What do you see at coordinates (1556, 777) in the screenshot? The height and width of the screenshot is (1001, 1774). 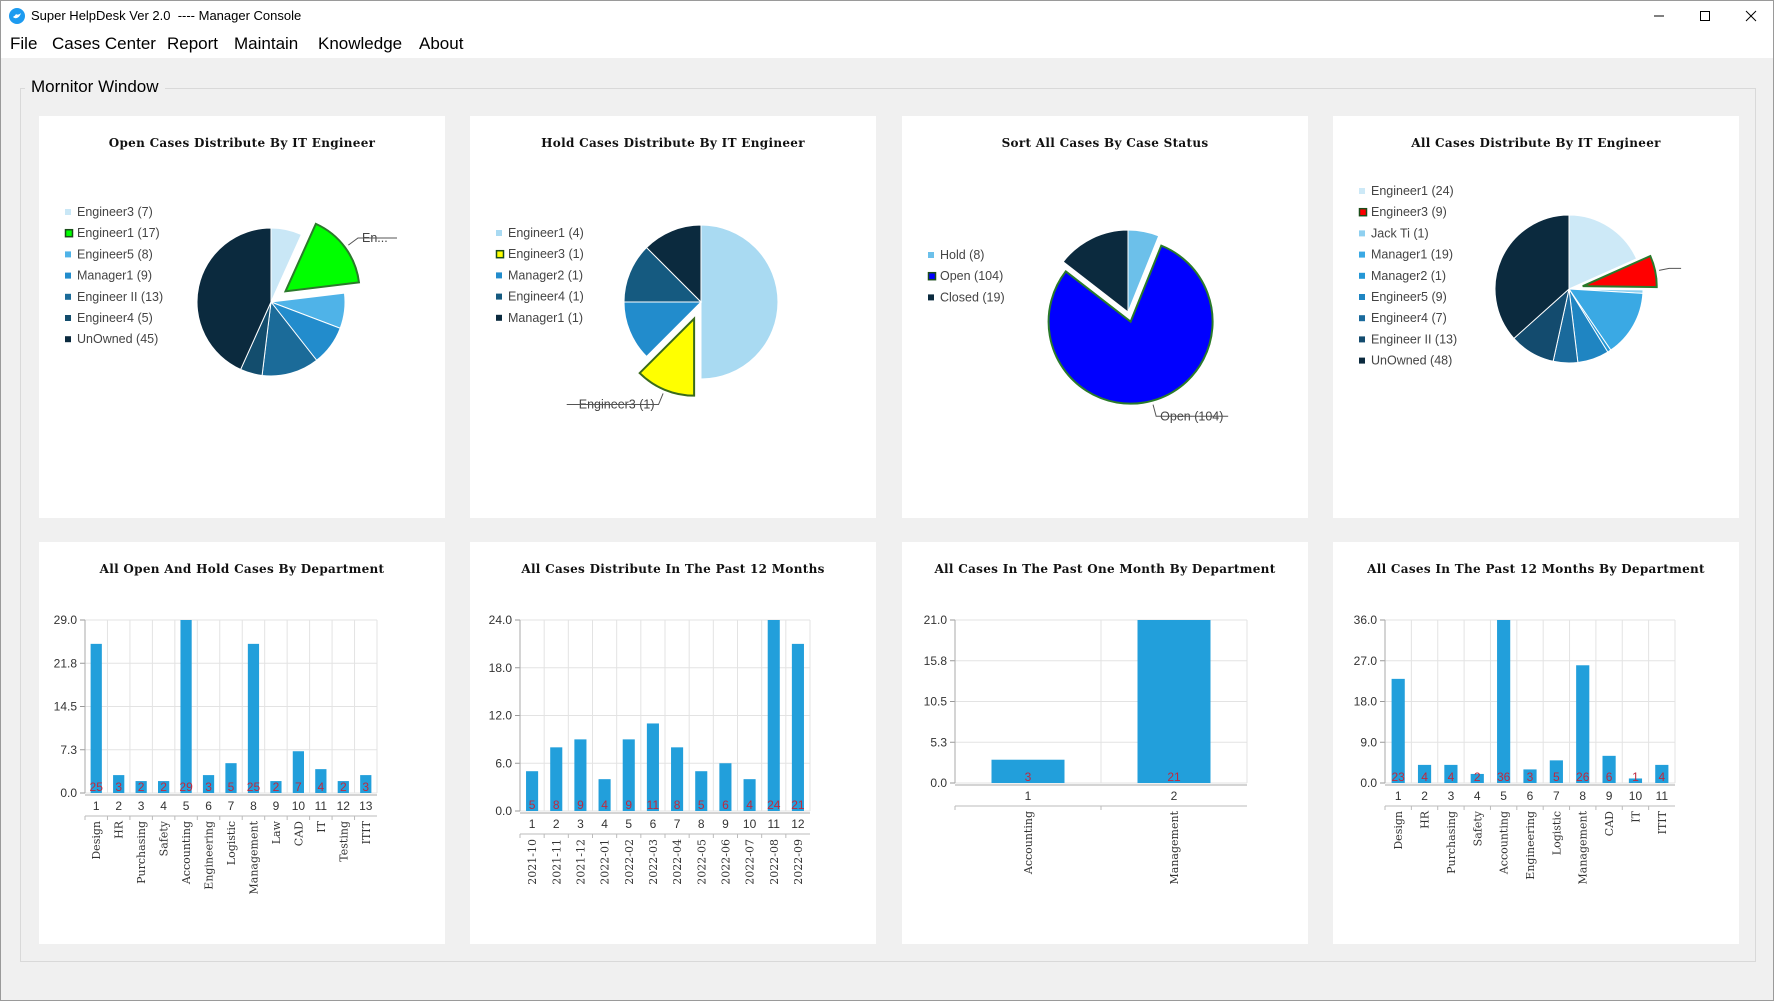 I see `bar-value-label: 5` at bounding box center [1556, 777].